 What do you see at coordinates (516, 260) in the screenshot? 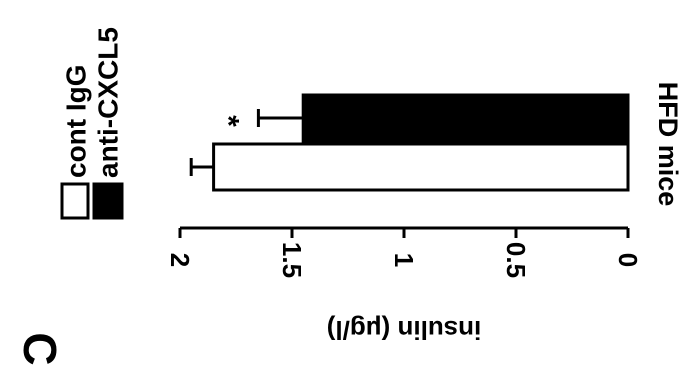
I see `value-axis-tick-label: 0.5` at bounding box center [516, 260].